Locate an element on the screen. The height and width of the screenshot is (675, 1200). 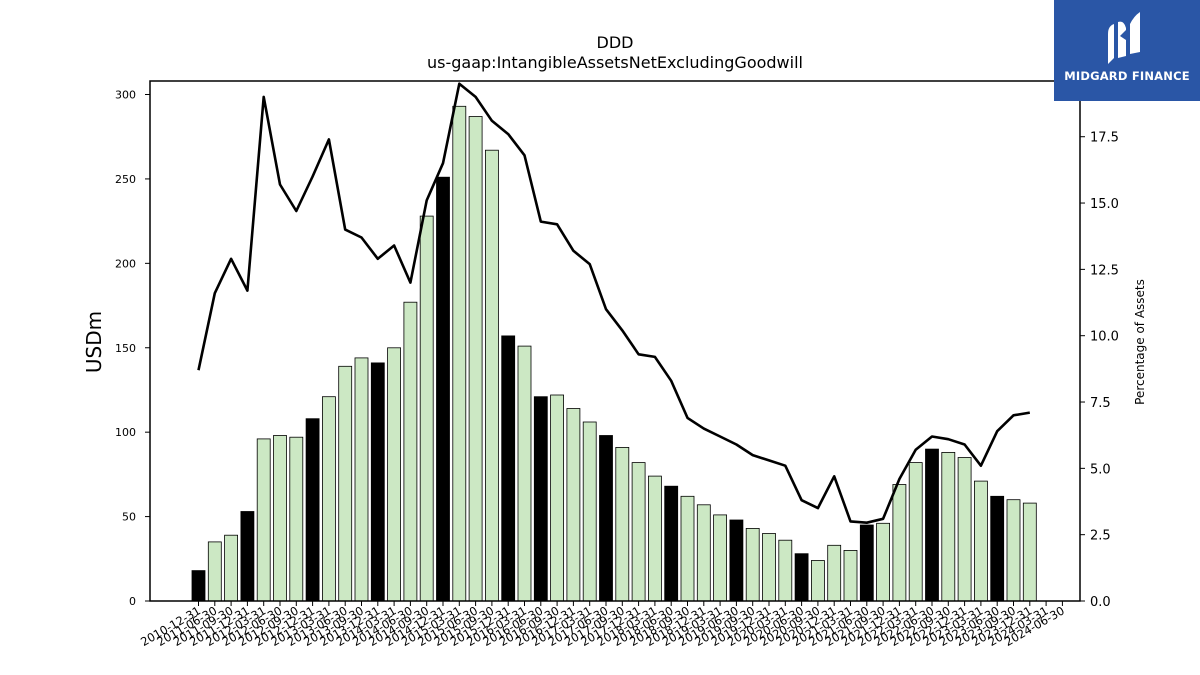
logo: MIDGARD FINANCE is located at coordinates (1127, 50).